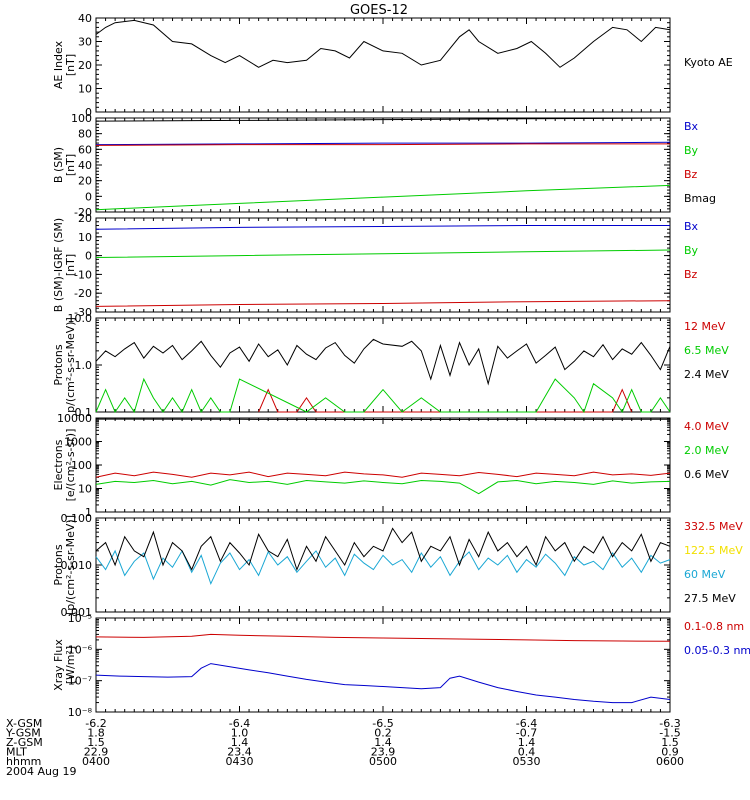 The width and height of the screenshot is (750, 800). I want to click on series-line-bmag, so click(383, 119).